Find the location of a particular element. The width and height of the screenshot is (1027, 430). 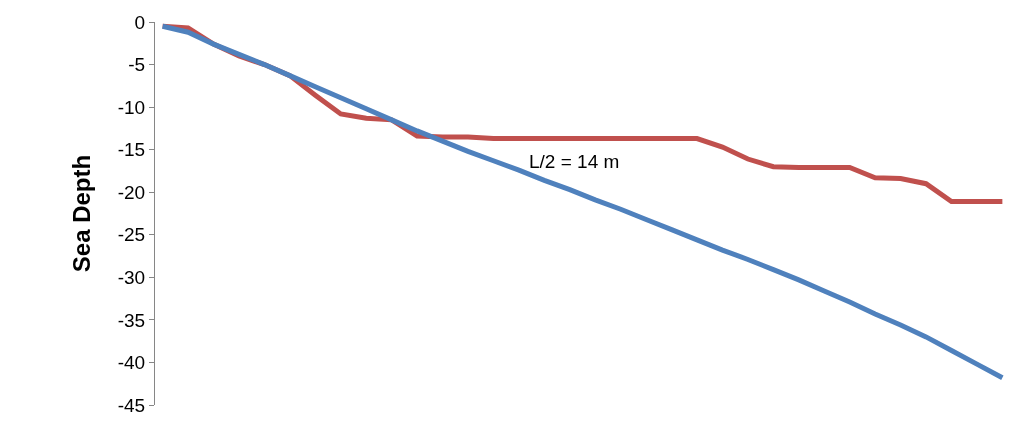

y-tick-label: -40 is located at coordinates (131, 363).